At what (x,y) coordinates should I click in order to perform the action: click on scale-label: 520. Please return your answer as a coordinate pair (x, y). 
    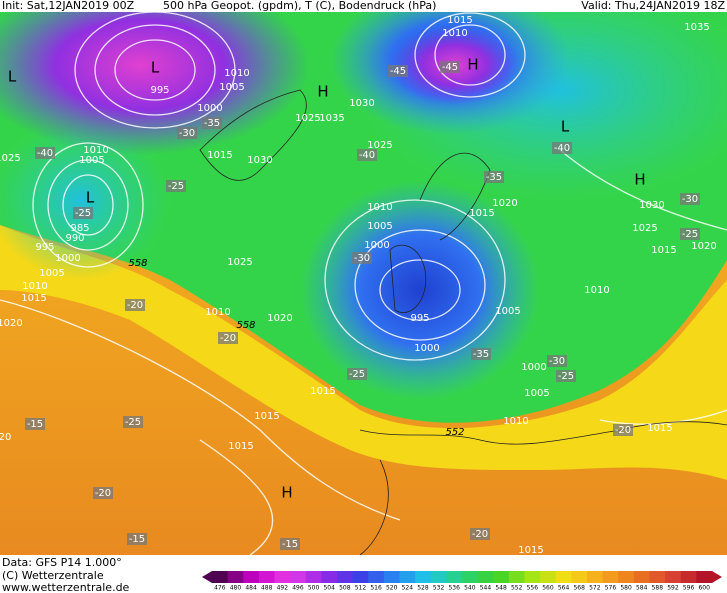
    Looking at the image, I should click on (392, 588).